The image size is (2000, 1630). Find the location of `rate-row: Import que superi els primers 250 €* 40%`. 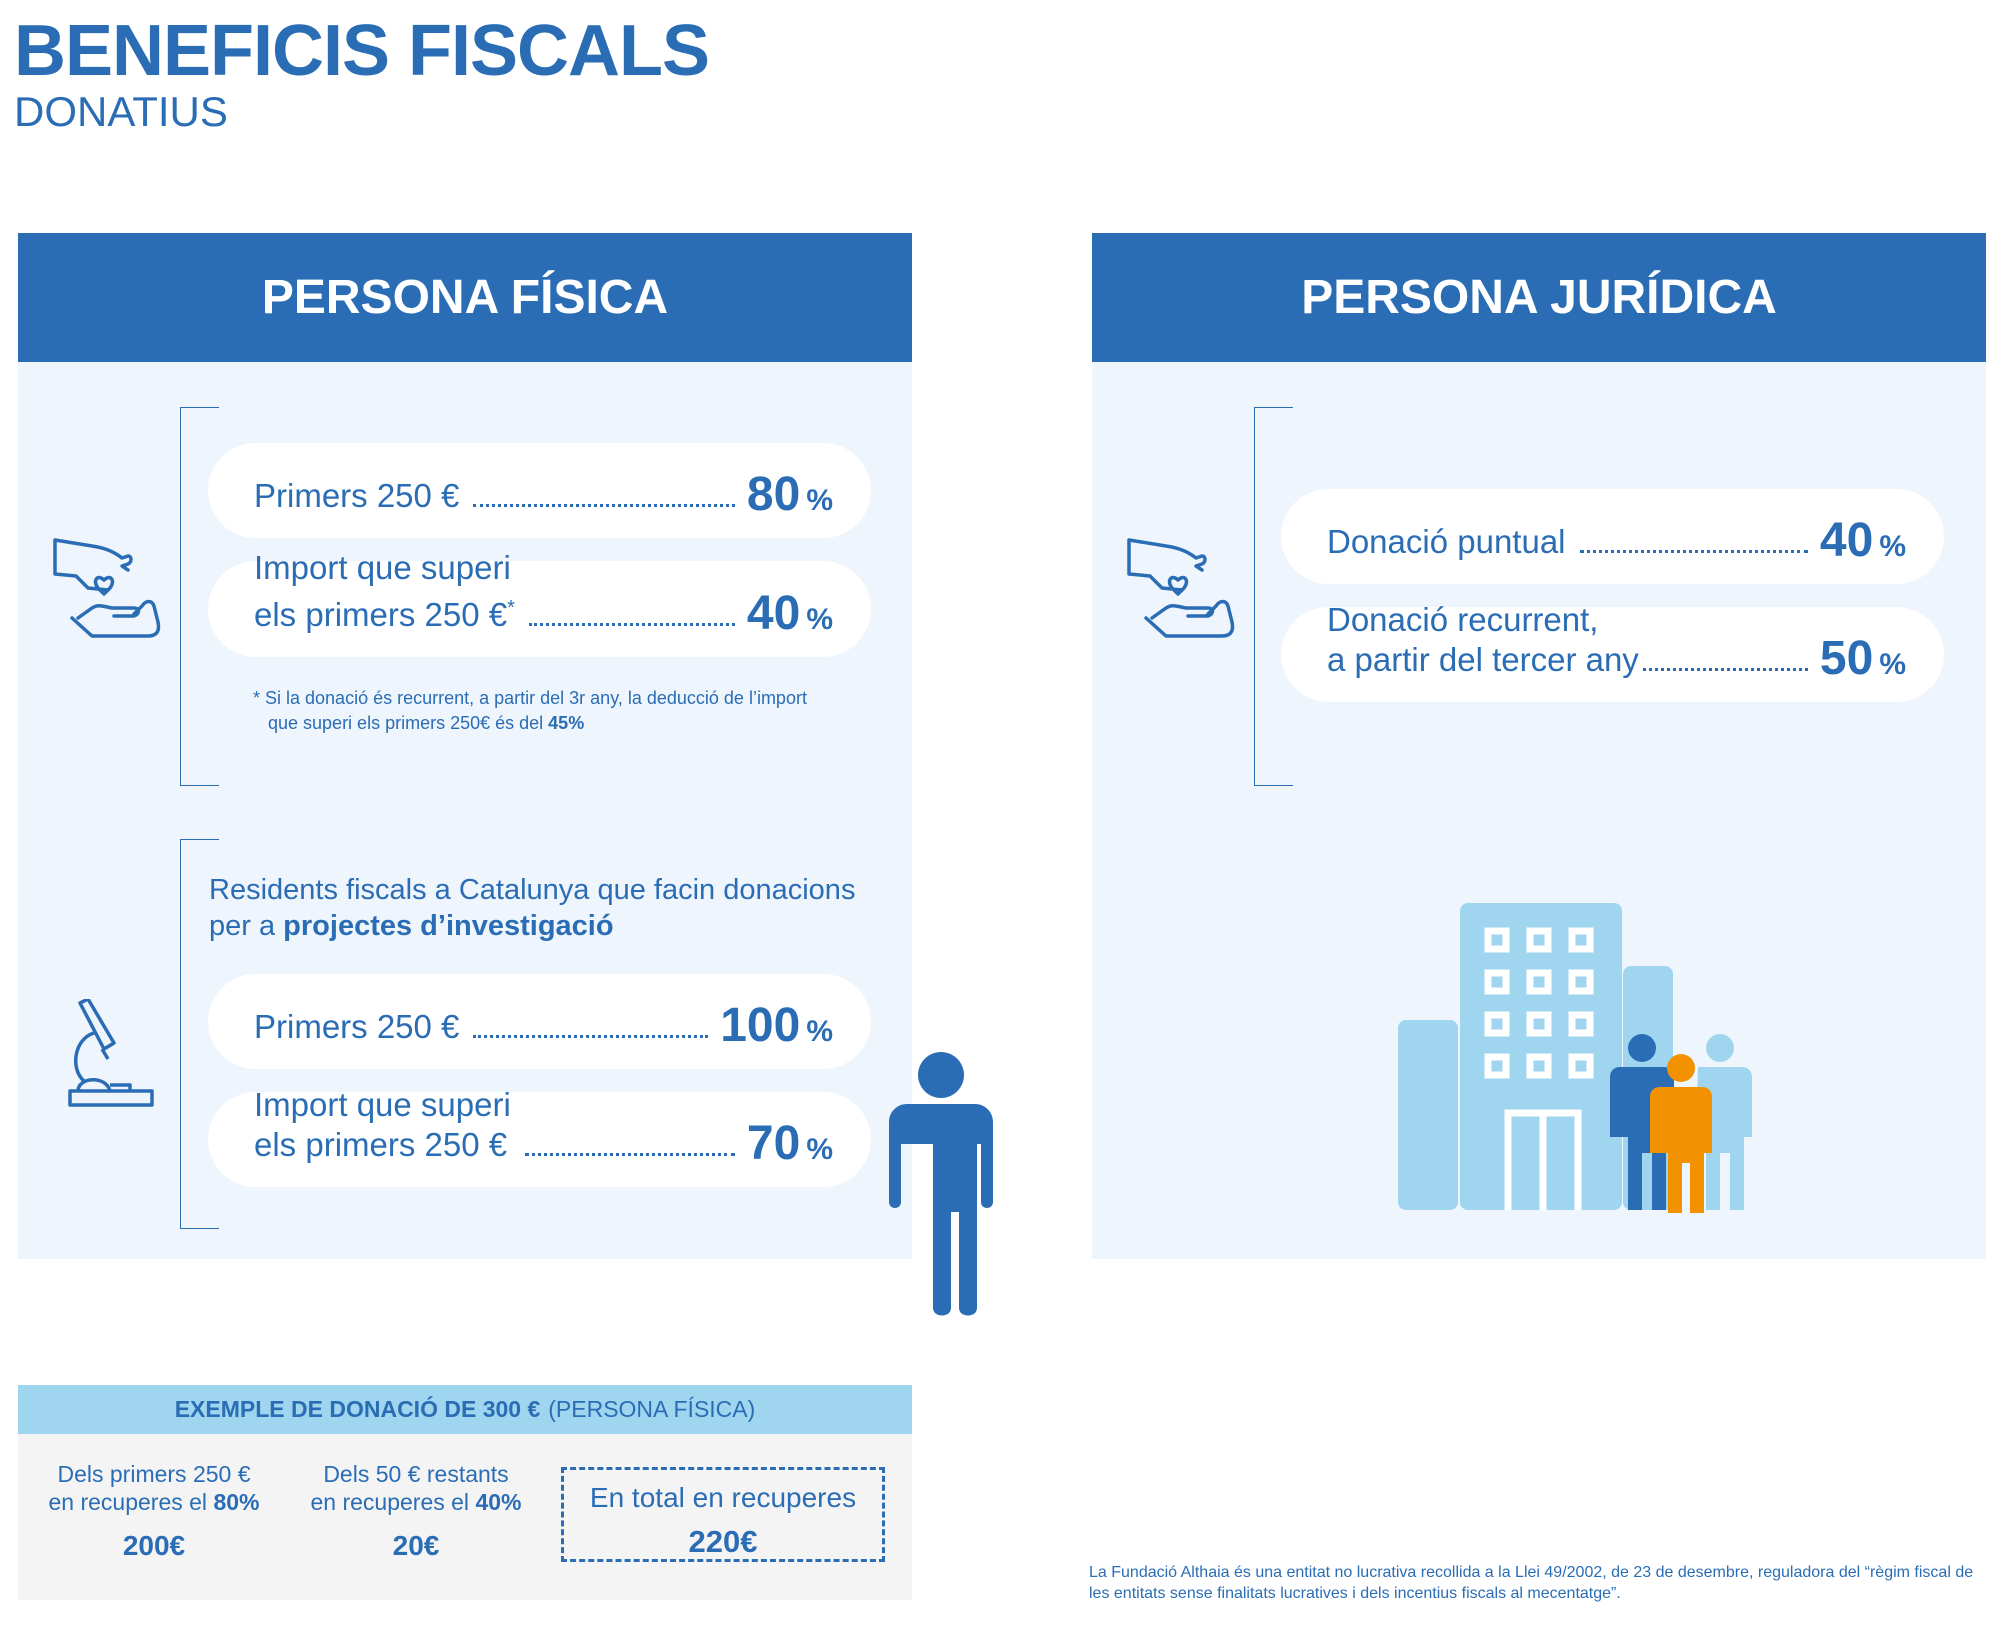

rate-row: Import que superi els primers 250 €* 40% is located at coordinates (539, 603).